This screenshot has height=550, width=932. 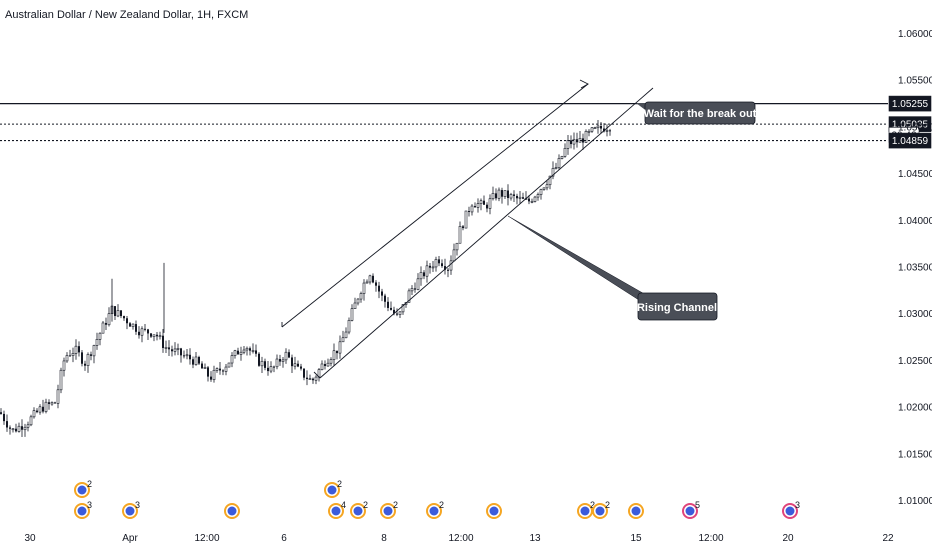 What do you see at coordinates (691, 509) in the screenshot?
I see `event-marker-icon: 5` at bounding box center [691, 509].